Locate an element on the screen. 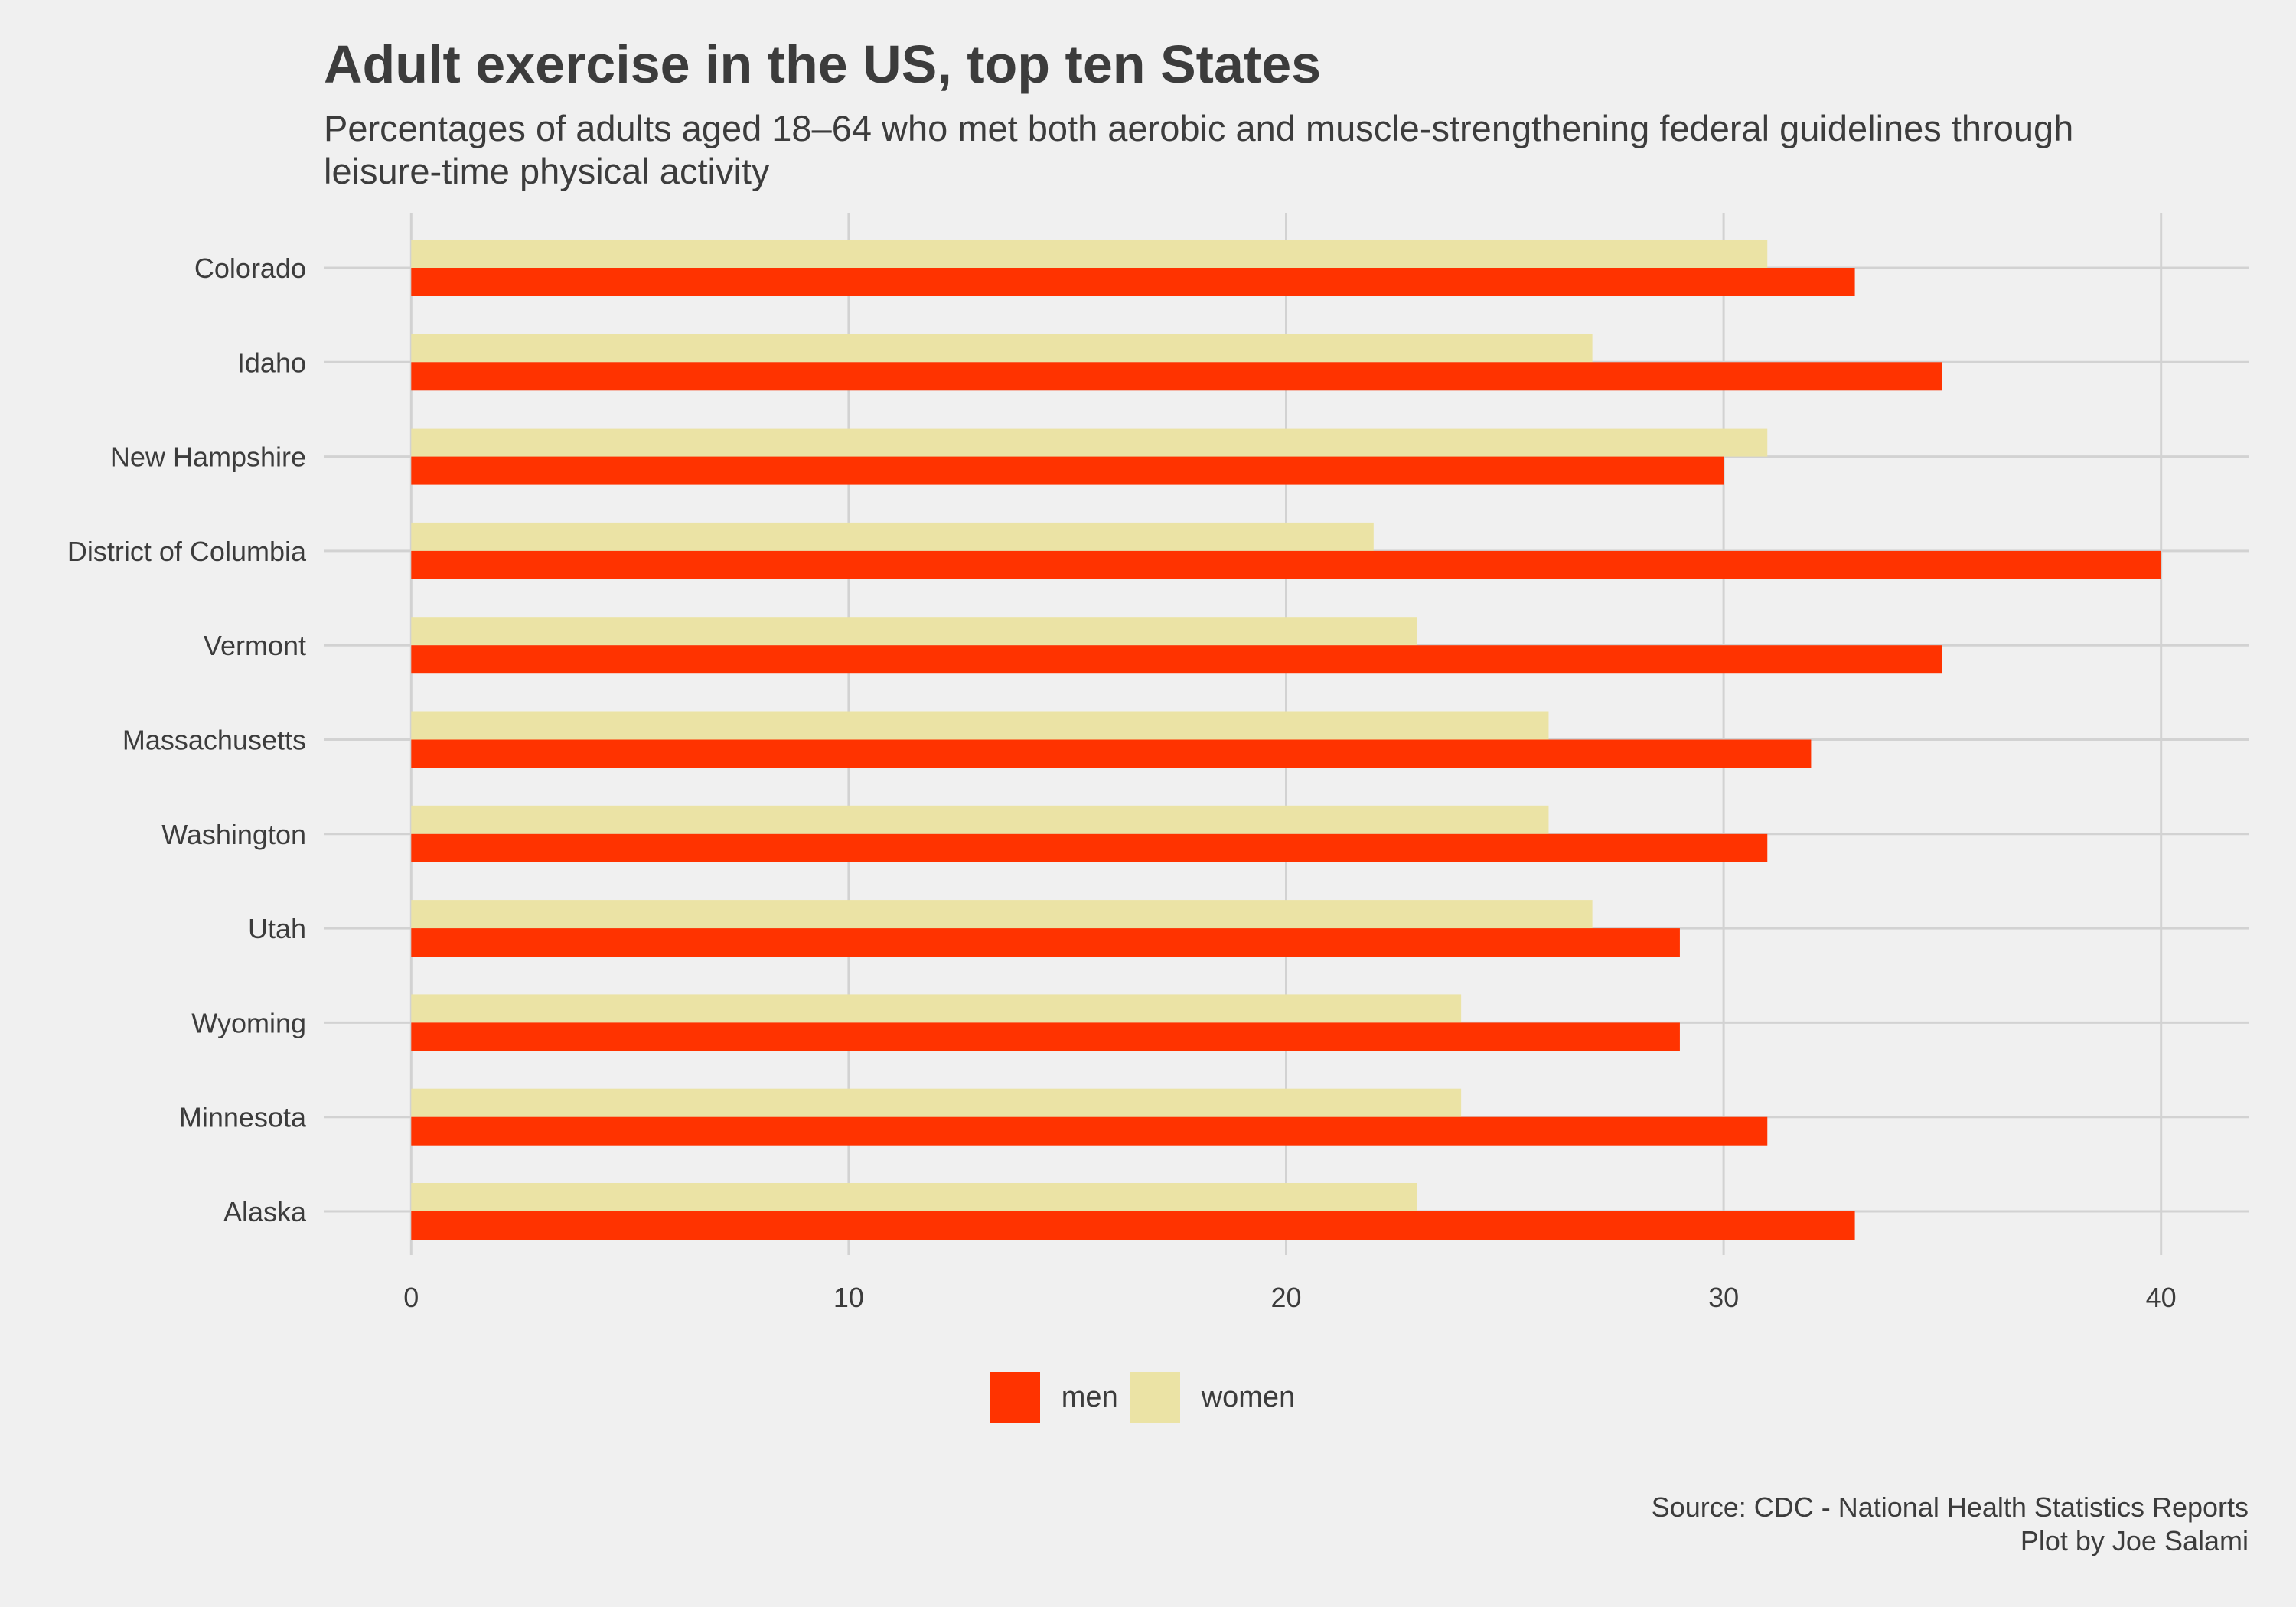 This screenshot has height=1607, width=2296. x-tick-label: 20 is located at coordinates (1285, 1297).